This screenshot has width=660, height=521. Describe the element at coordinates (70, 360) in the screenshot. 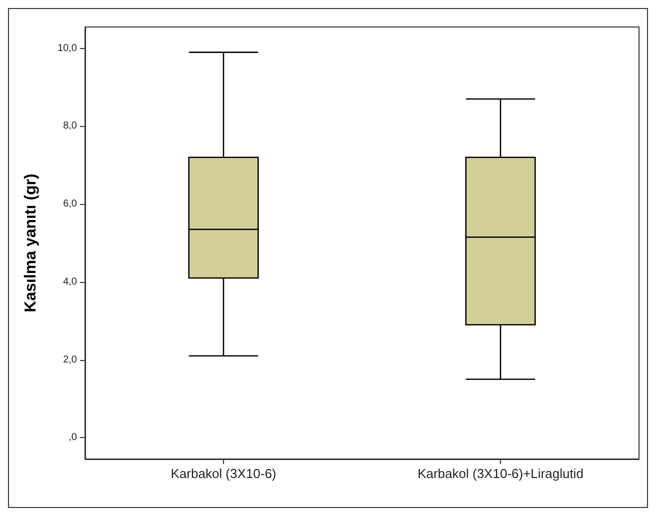

I see `y-tick-label: 2,0` at that location.